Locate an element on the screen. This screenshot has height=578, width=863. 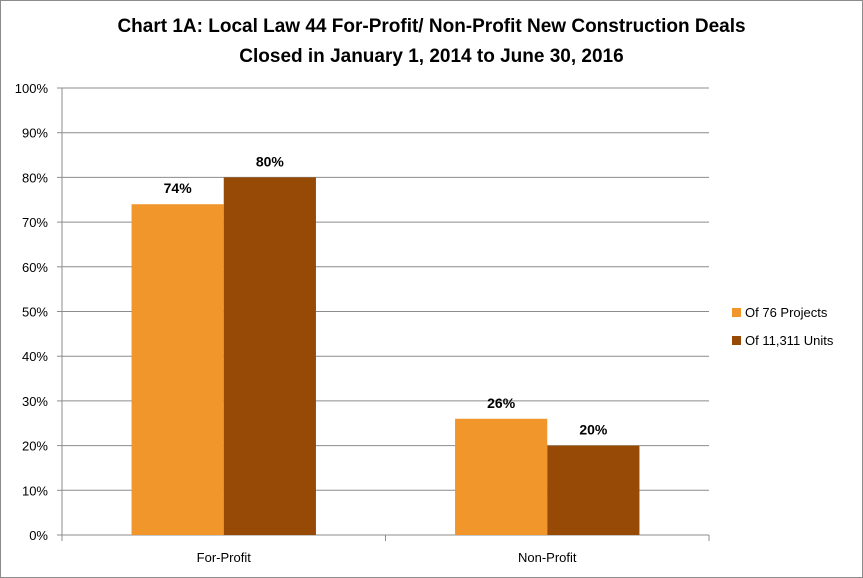
x-category-label: Non-Profit is located at coordinates (547, 557).